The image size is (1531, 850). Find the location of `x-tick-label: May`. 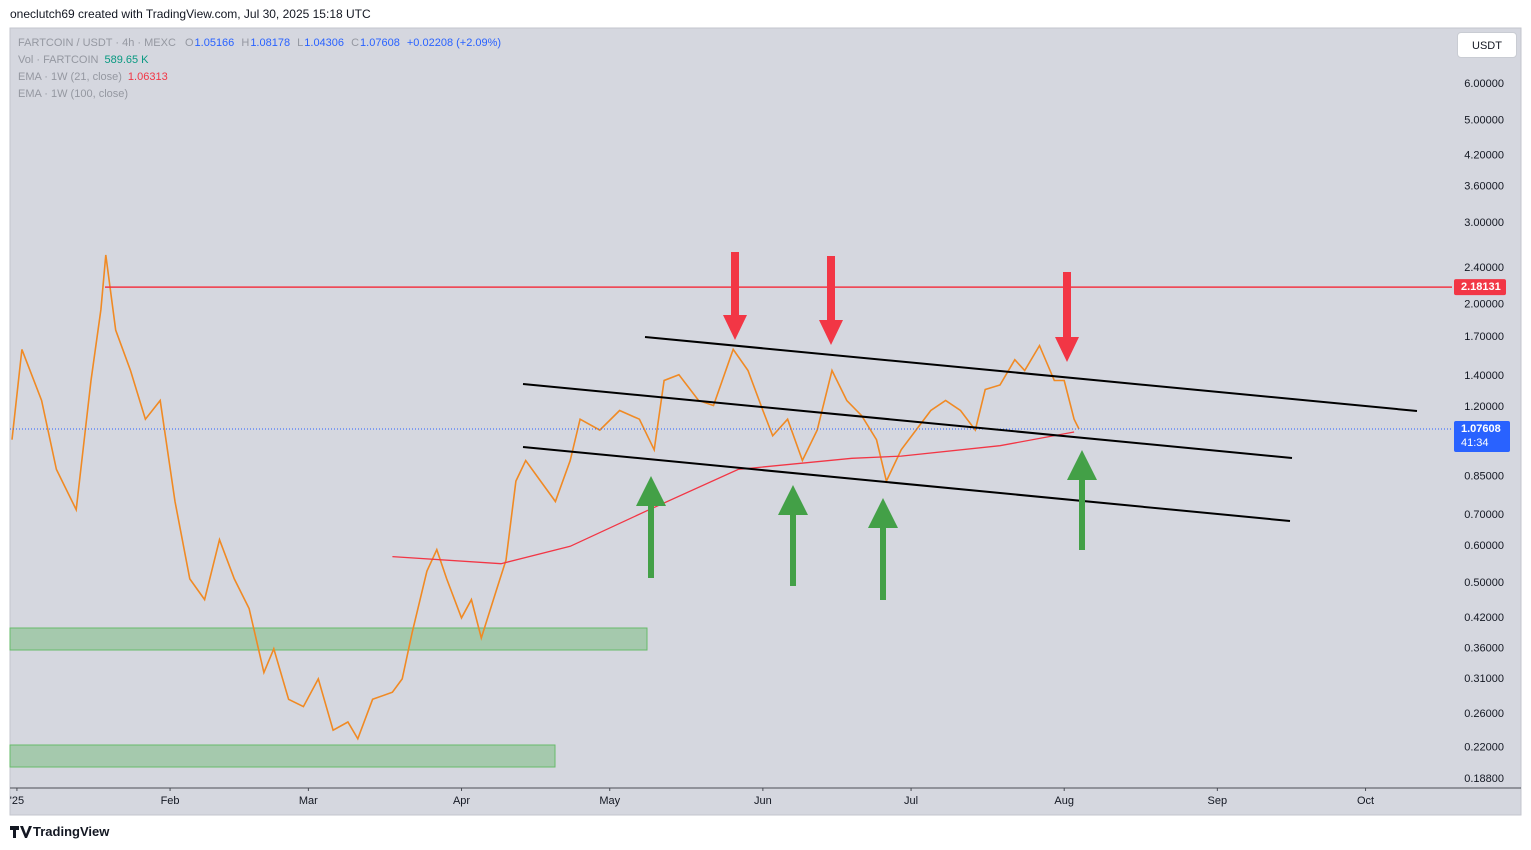

x-tick-label: May is located at coordinates (609, 801).